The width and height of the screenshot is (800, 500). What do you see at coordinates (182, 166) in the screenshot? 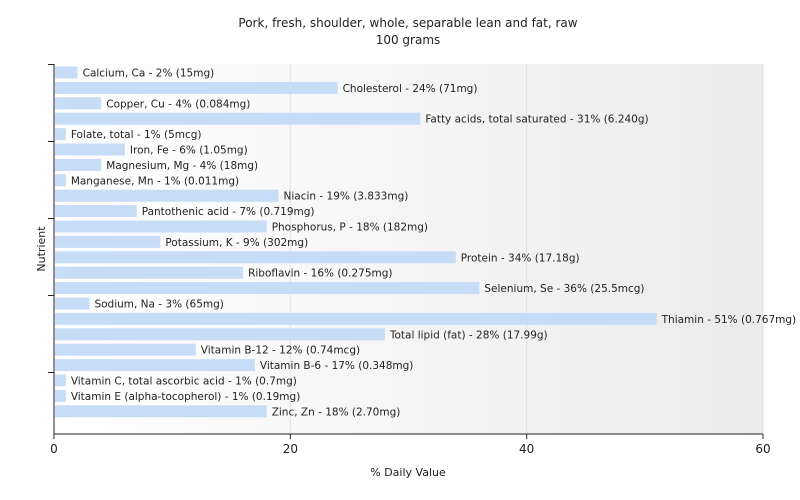
I see `bar-label: Magnesium, Mg - 4% (18mg)` at bounding box center [182, 166].